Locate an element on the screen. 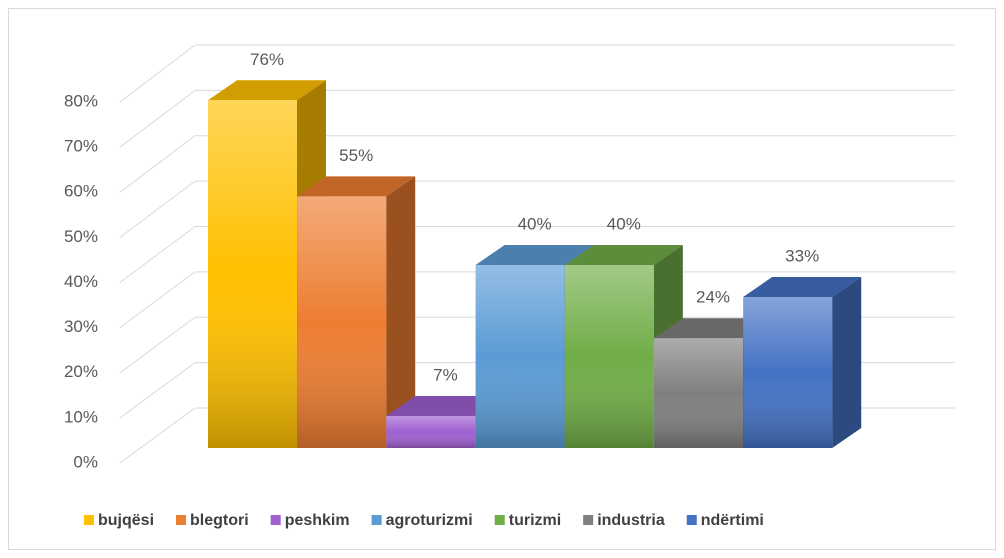 Image resolution: width=1004 pixels, height=558 pixels. y-tick-label: 80% is located at coordinates (81, 100).